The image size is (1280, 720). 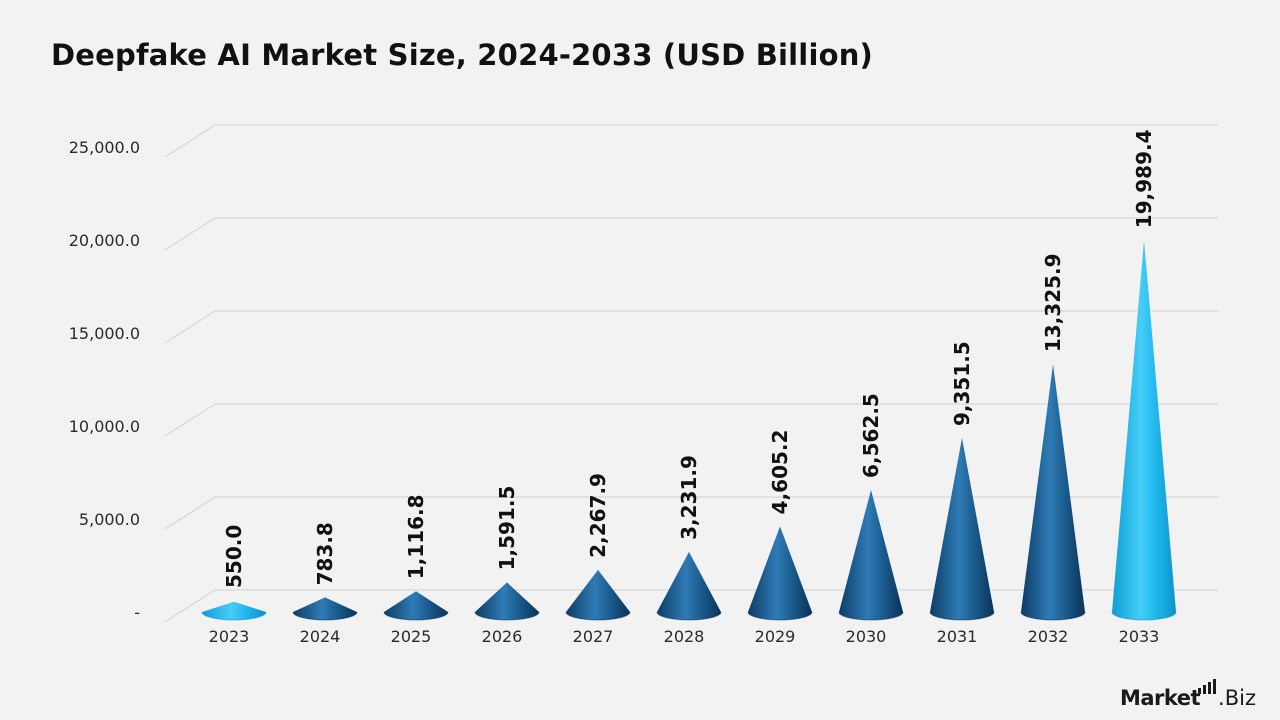 I want to click on y-axis: - 5,000.0 10,000.0 15,000.0 20,000.0 25,000.0, so click(x=104, y=380).